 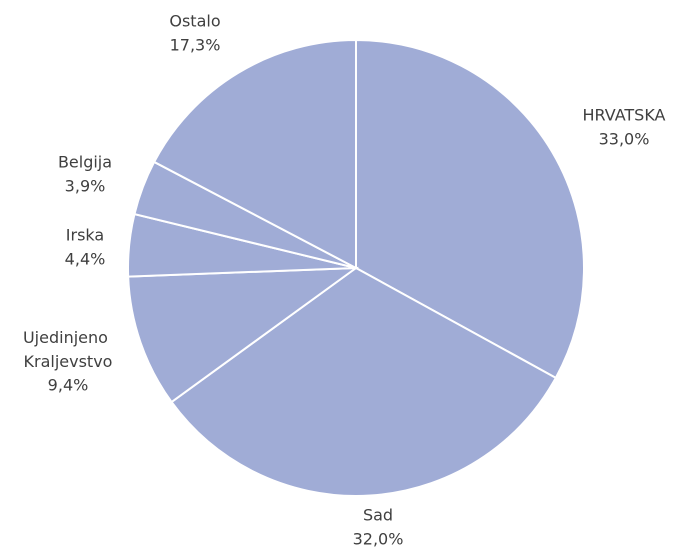 I want to click on label-line: Ujedinjeno, so click(x=68, y=337).